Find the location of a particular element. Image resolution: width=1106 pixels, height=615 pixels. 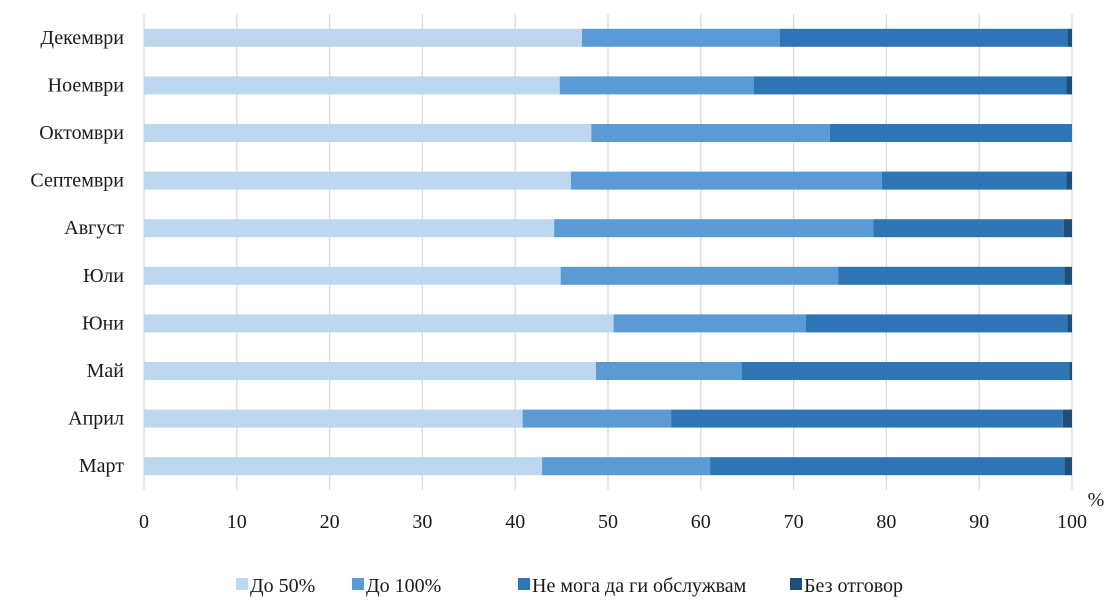

legend-label: До 50% is located at coordinates (282, 586).